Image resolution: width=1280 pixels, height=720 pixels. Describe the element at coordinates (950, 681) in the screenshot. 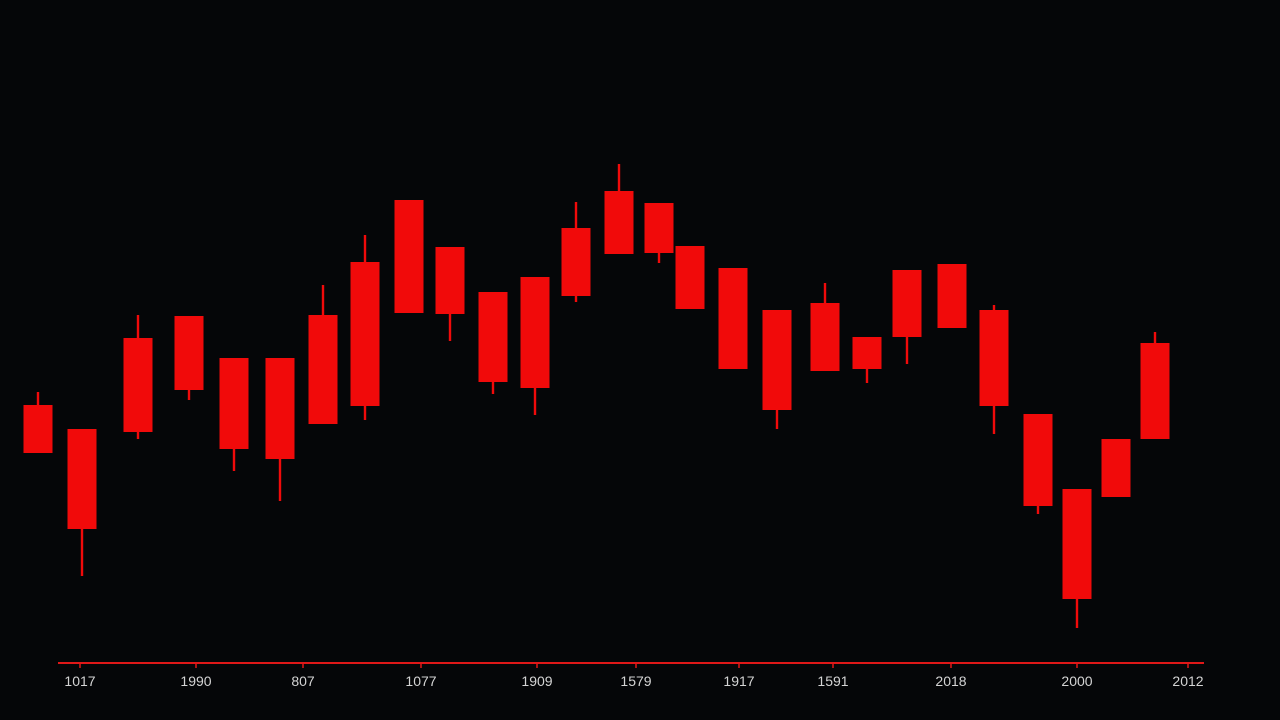

I see `x-tick-label: 2018` at that location.